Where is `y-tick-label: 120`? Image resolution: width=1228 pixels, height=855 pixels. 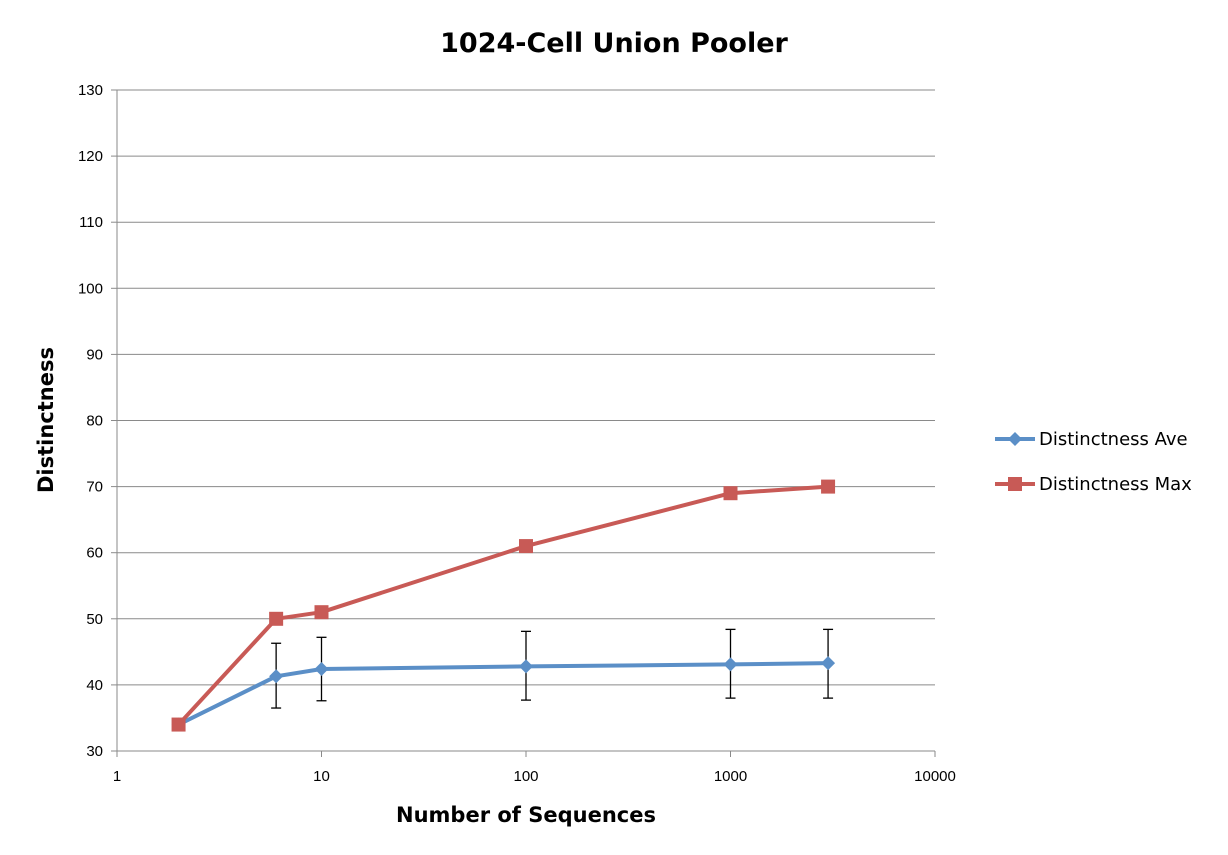
y-tick-label: 120 is located at coordinates (90, 156).